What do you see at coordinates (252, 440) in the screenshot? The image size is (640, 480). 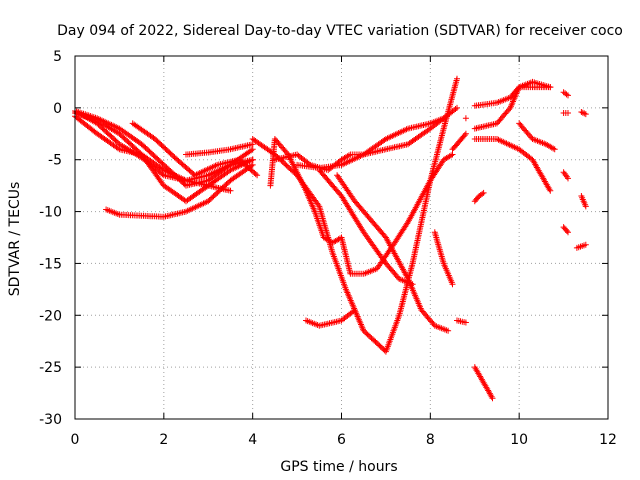 I see `x-tick-label: 4` at bounding box center [252, 440].